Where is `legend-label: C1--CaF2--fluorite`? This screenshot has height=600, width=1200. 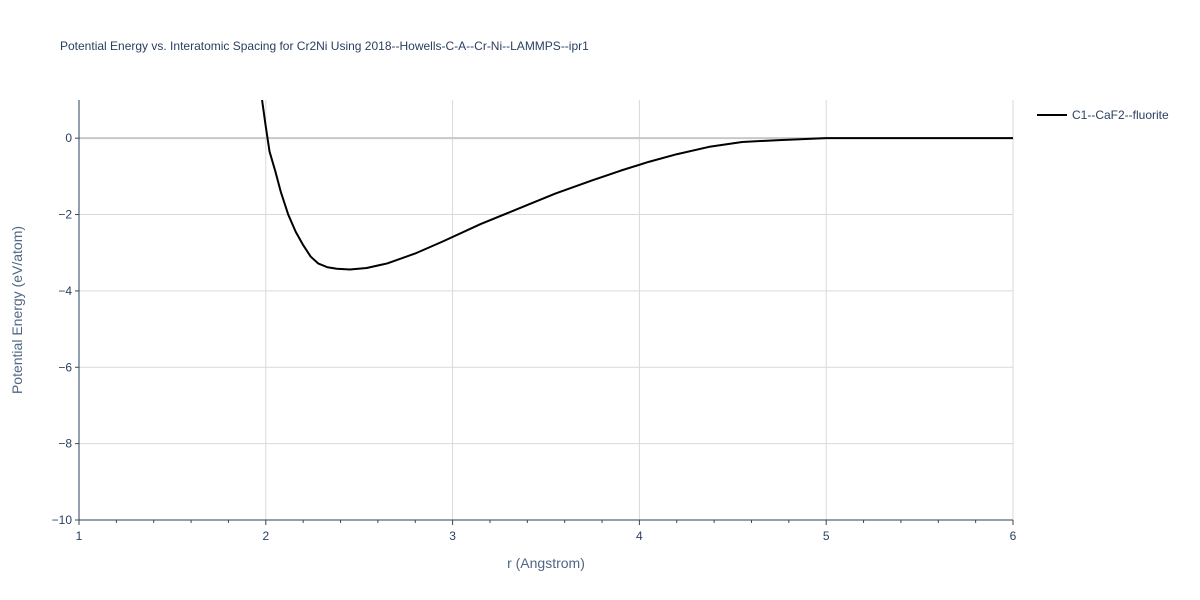
legend-label: C1--CaF2--fluorite is located at coordinates (1120, 115).